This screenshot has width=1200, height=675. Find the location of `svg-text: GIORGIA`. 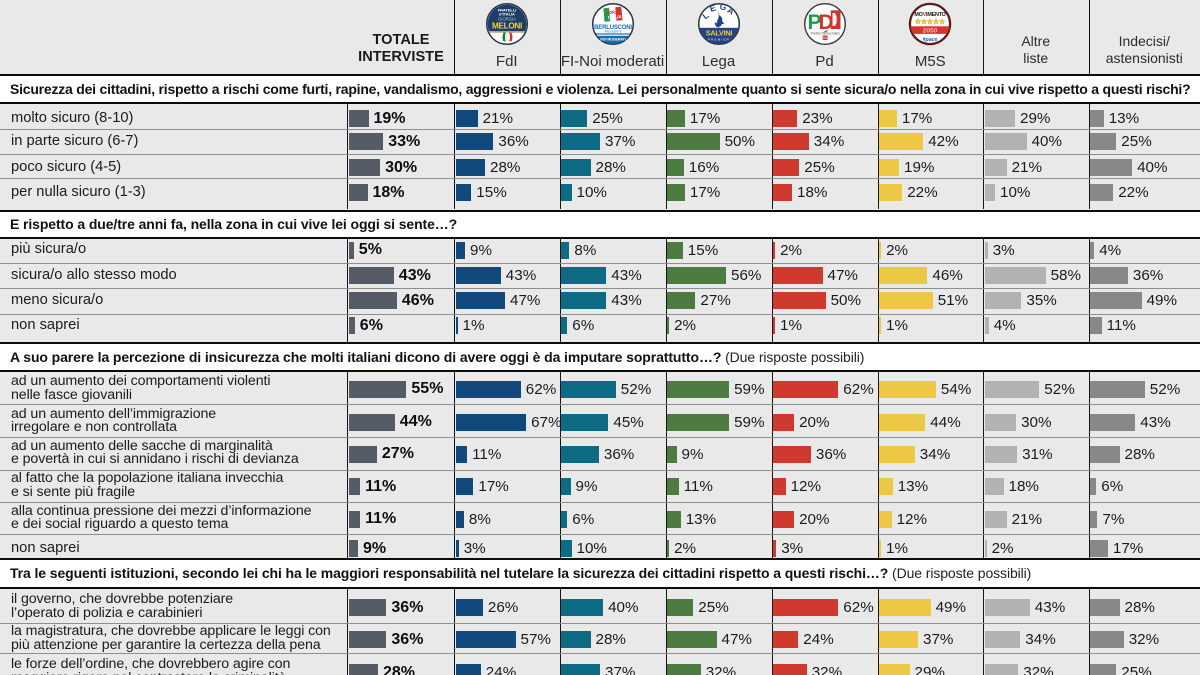

svg-text: GIORGIA is located at coordinates (507, 19).